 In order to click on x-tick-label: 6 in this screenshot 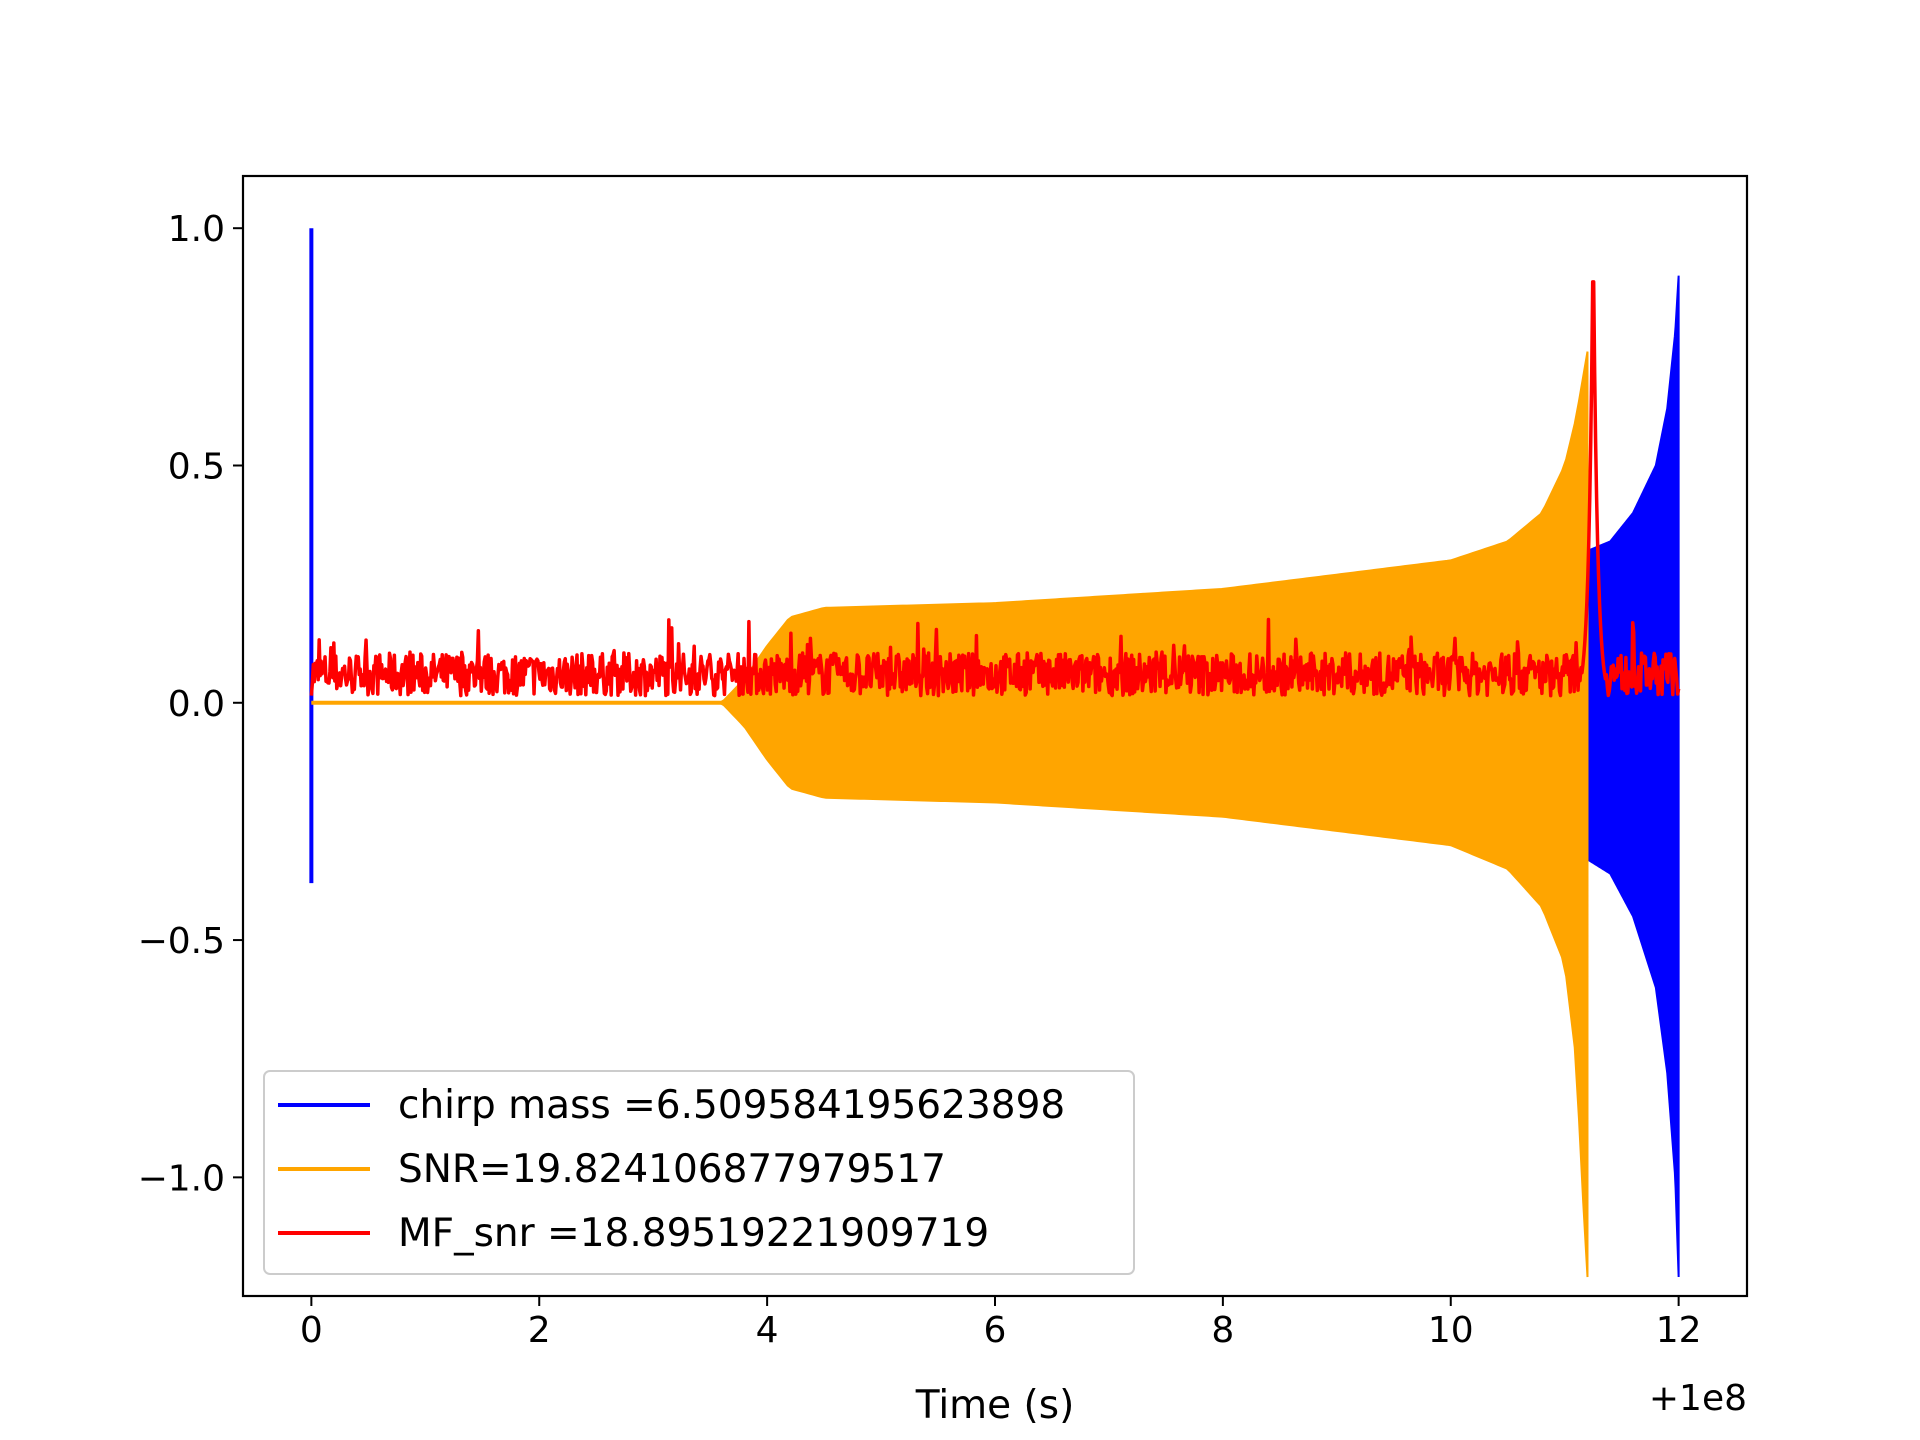, I will do `click(995, 1330)`.